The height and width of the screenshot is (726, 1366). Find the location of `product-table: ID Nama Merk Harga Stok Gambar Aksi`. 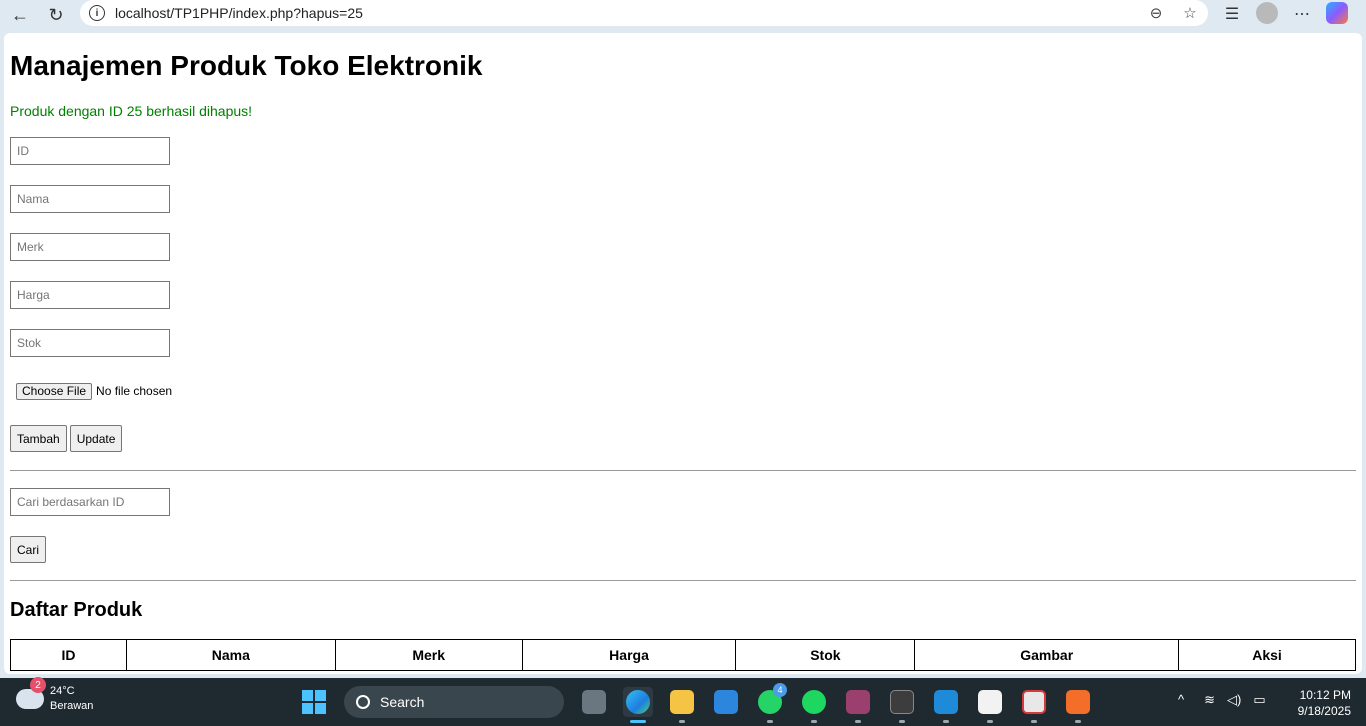

product-table: ID Nama Merk Harga Stok Gambar Aksi is located at coordinates (683, 655).